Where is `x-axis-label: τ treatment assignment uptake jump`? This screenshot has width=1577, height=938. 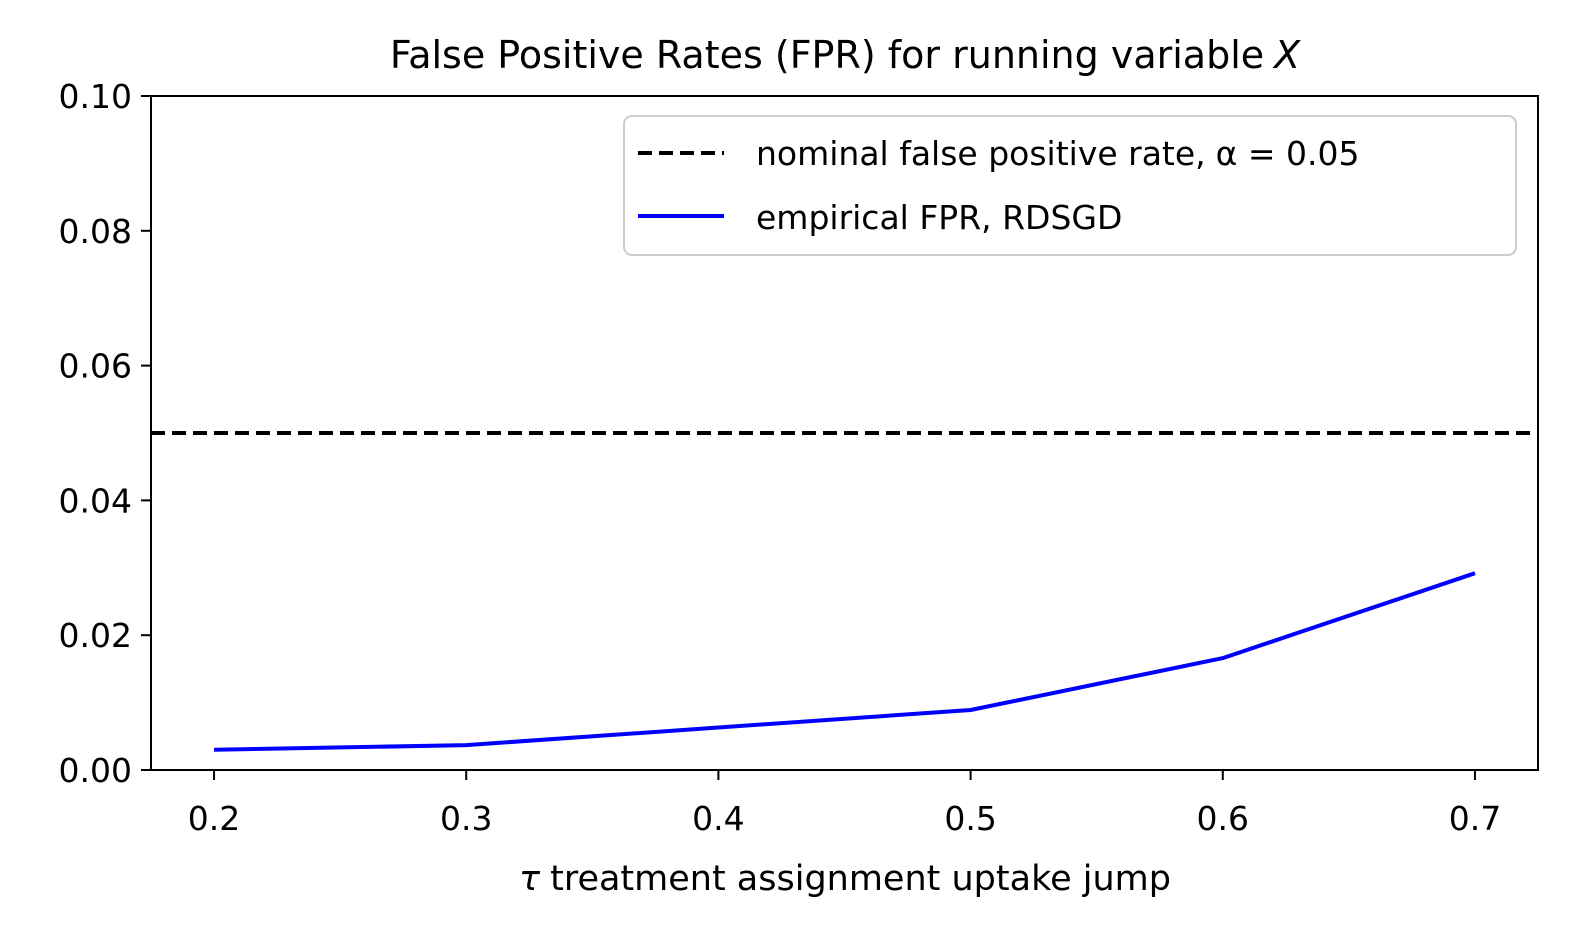
x-axis-label: τ treatment assignment uptake jump is located at coordinates (845, 879).